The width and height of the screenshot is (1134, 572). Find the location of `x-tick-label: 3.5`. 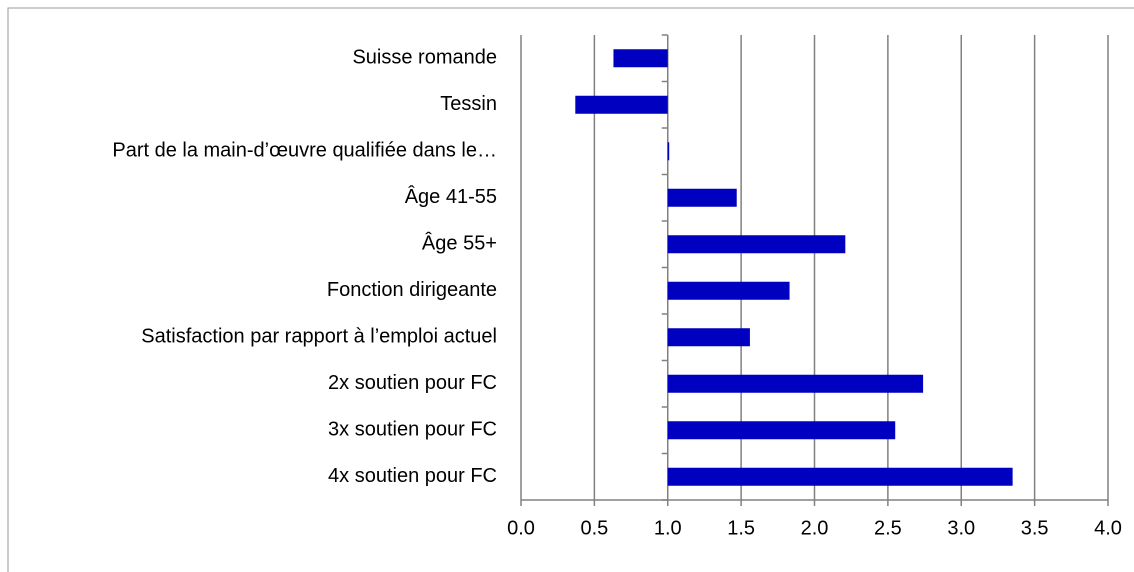

x-tick-label: 3.5 is located at coordinates (1035, 528).